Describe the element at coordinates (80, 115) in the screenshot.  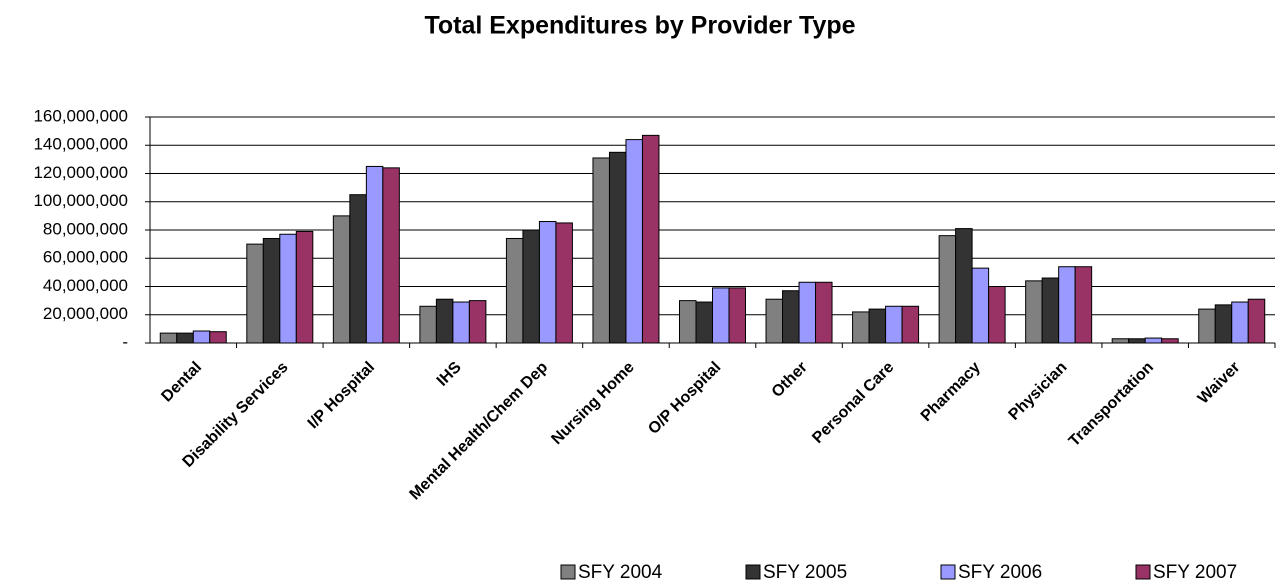
I see `y-tick-label: 160,000,000` at that location.